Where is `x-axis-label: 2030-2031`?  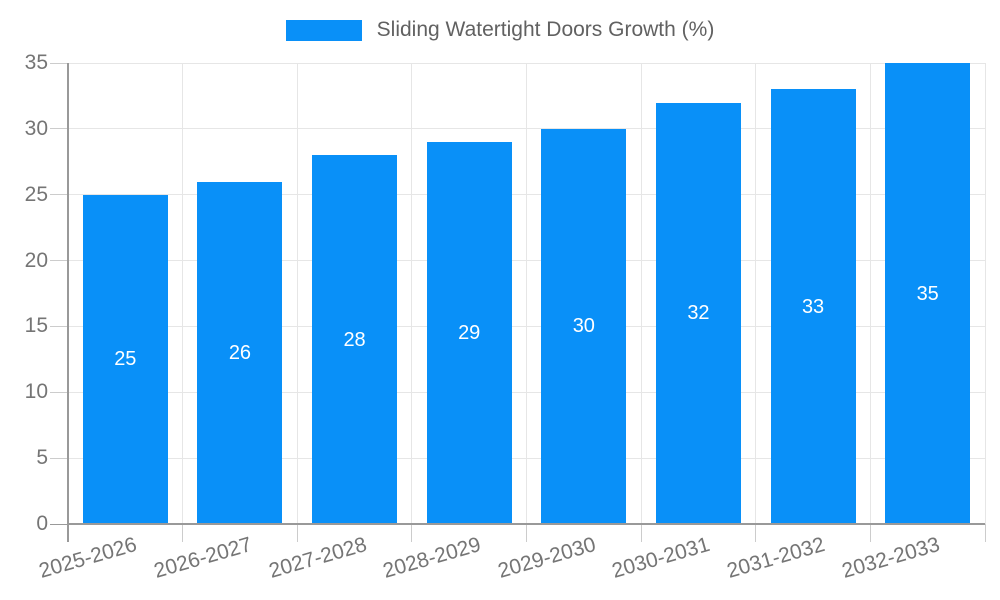 x-axis-label: 2030-2031 is located at coordinates (661, 558).